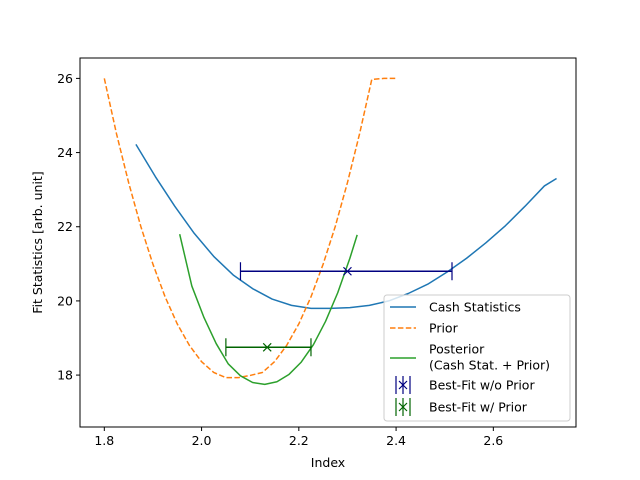 This screenshot has width=640, height=480. Describe the element at coordinates (202, 440) in the screenshot. I see `x-tick-label-1: 2.0` at that location.